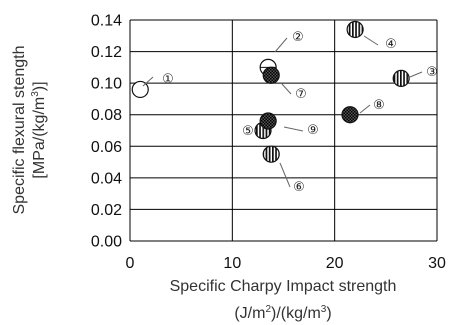  I want to click on point-label-9: ⑨, so click(313, 130).